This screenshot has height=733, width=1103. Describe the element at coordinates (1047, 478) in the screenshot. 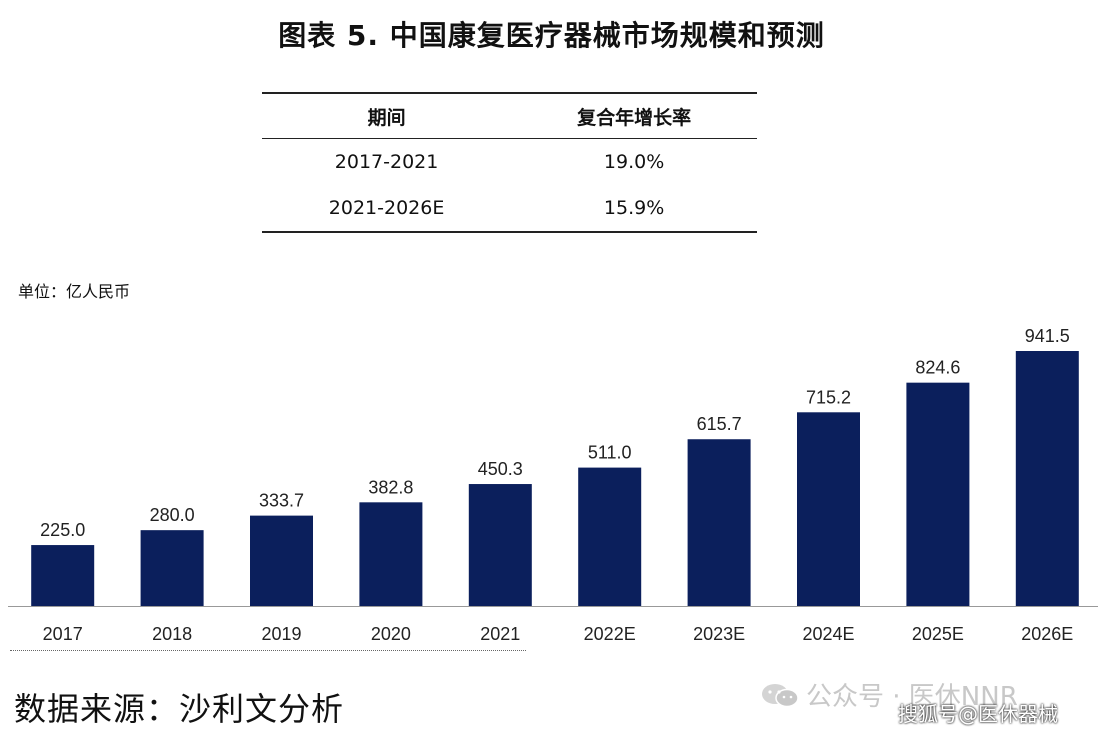

I see `bar-2026E` at that location.